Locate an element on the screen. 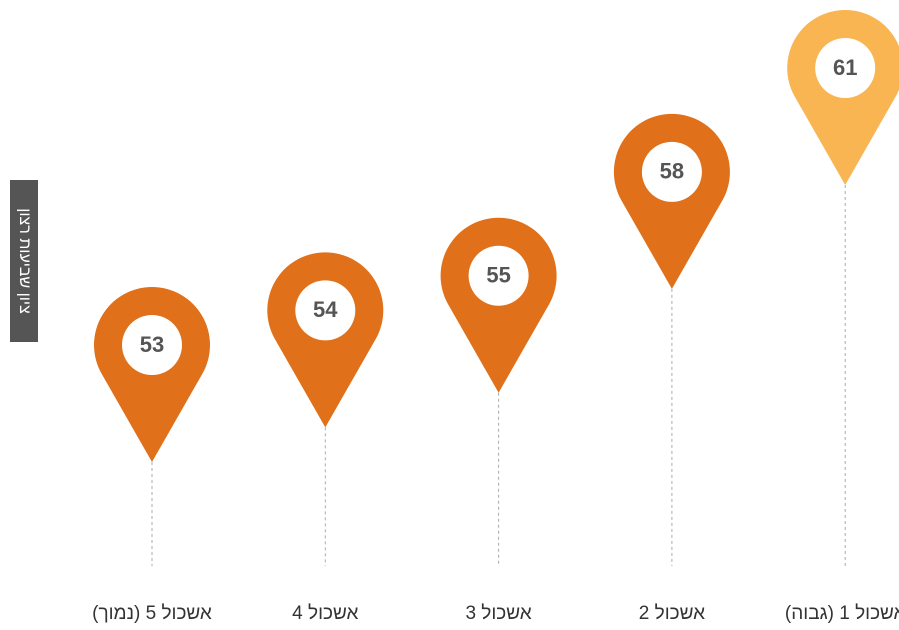 Image resolution: width=899 pixels, height=630 pixels. x-tick-label: אשכול 2 is located at coordinates (672, 613).